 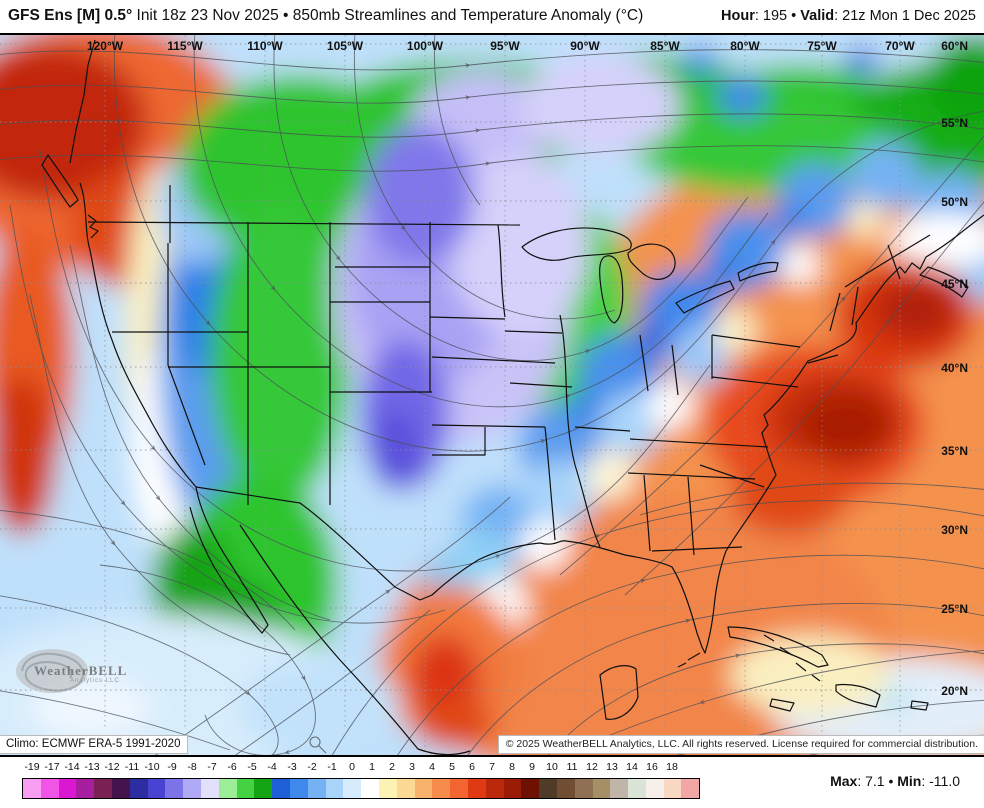 What do you see at coordinates (152, 767) in the screenshot?
I see `colorbar-tick-label: -10` at bounding box center [152, 767].